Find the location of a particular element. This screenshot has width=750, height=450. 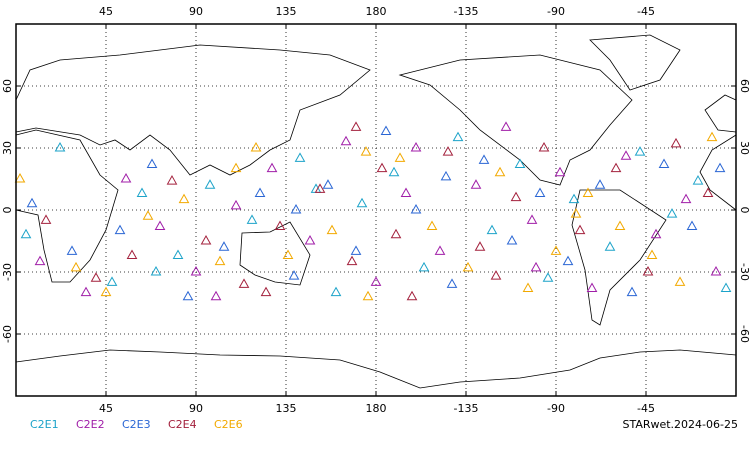

north-america is located at coordinates (515, 120).